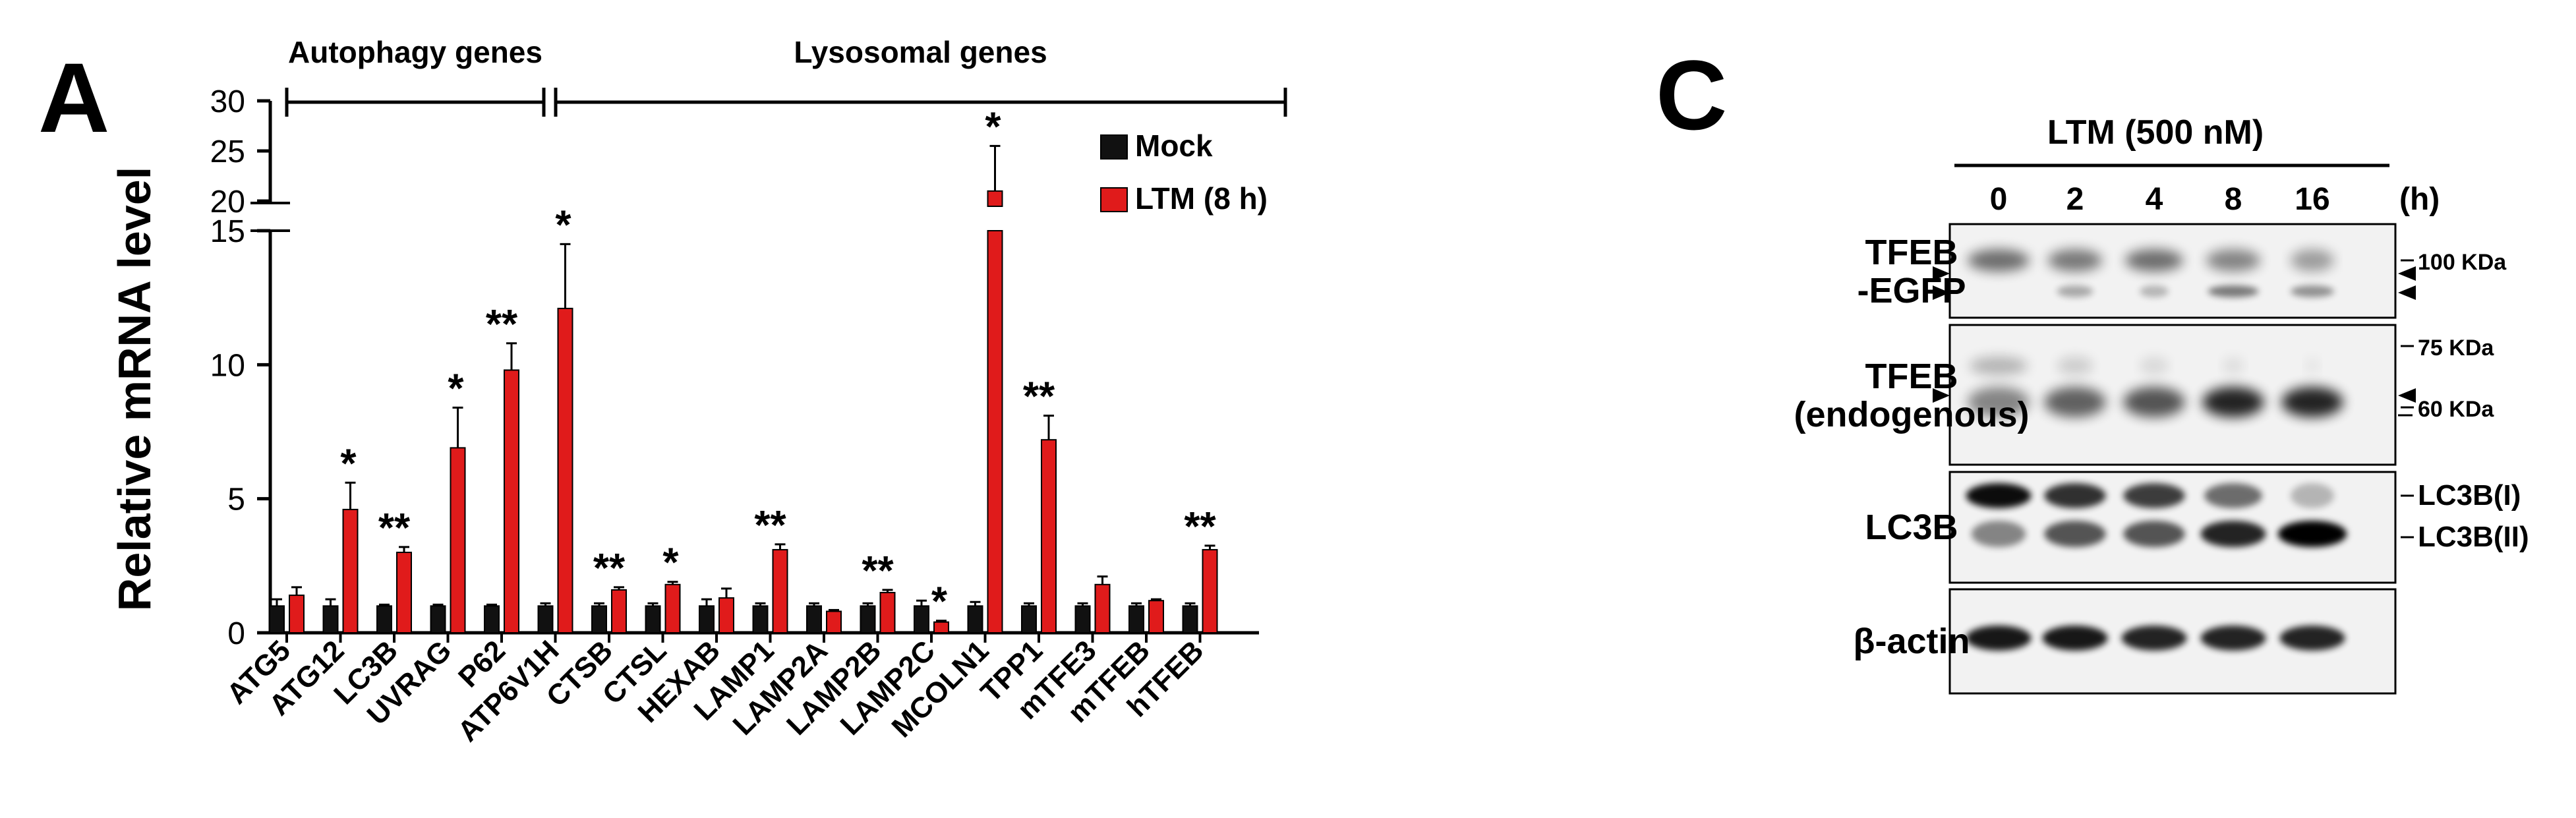 Image resolution: width=2576 pixels, height=818 pixels. Describe the element at coordinates (227, 202) in the screenshot. I see `y-tick-label: 20` at that location.